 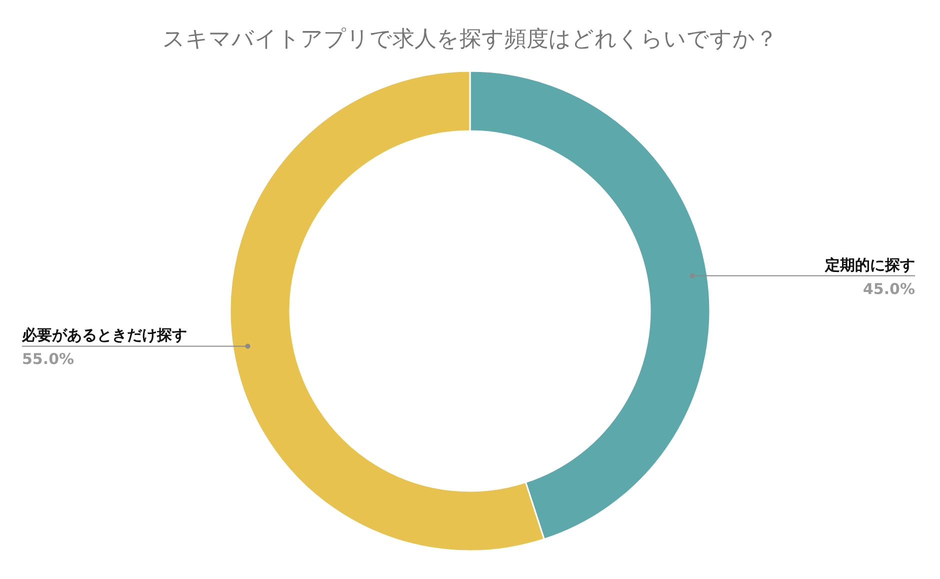 What do you see at coordinates (869, 265) in the screenshot?
I see `slice-label: 定期的に探す` at bounding box center [869, 265].